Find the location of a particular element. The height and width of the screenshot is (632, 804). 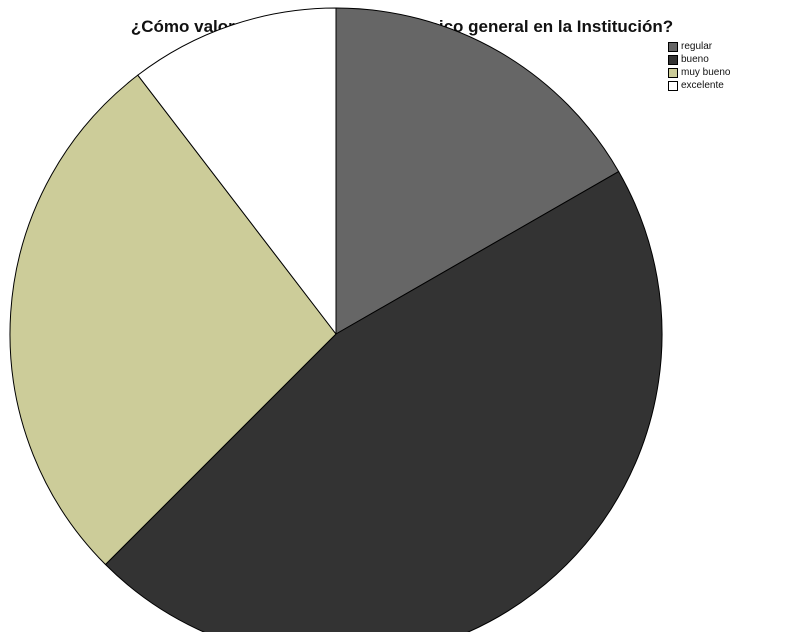

legend-swatch-bueno is located at coordinates (673, 59).